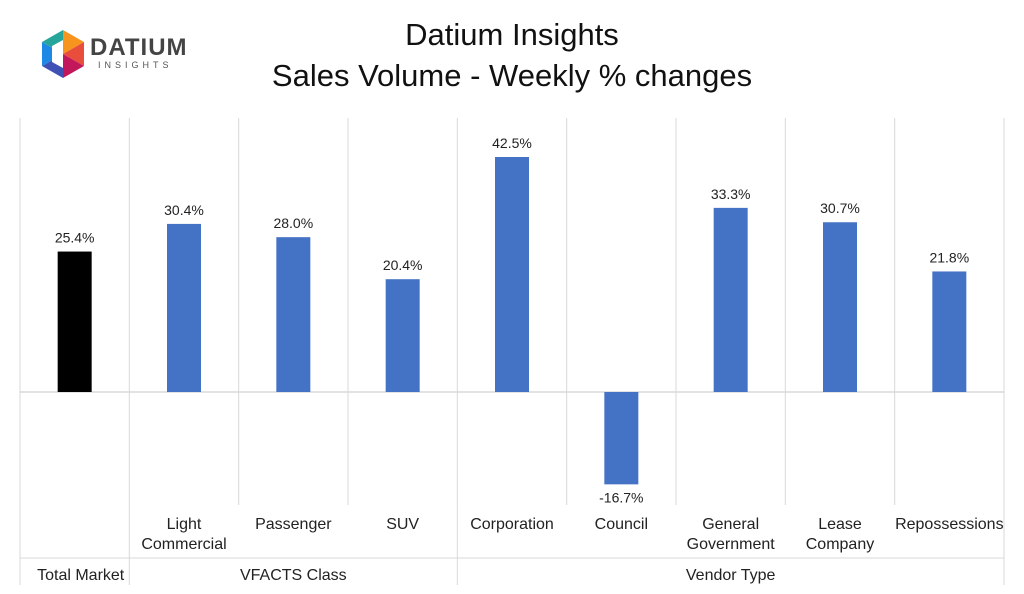 The height and width of the screenshot is (594, 1024). Describe the element at coordinates (135, 65) in the screenshot. I see `logo-tagline: INSIGHTS` at that location.